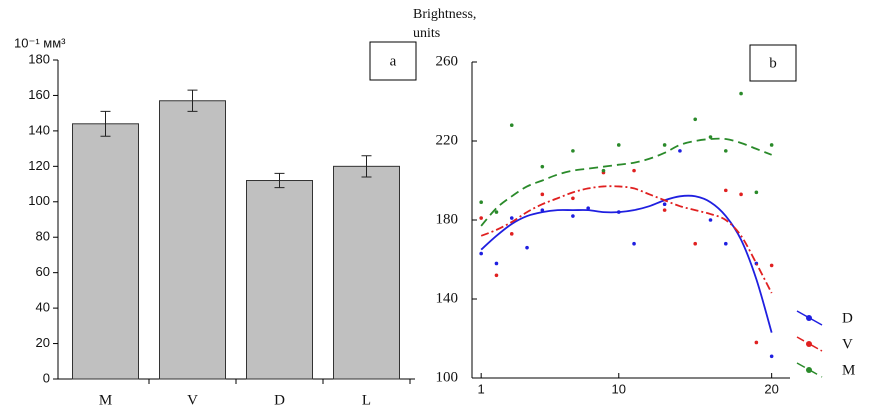 This screenshot has width=875, height=419. What do you see at coordinates (848, 370) in the screenshot?
I see `legend-label: M` at bounding box center [848, 370].